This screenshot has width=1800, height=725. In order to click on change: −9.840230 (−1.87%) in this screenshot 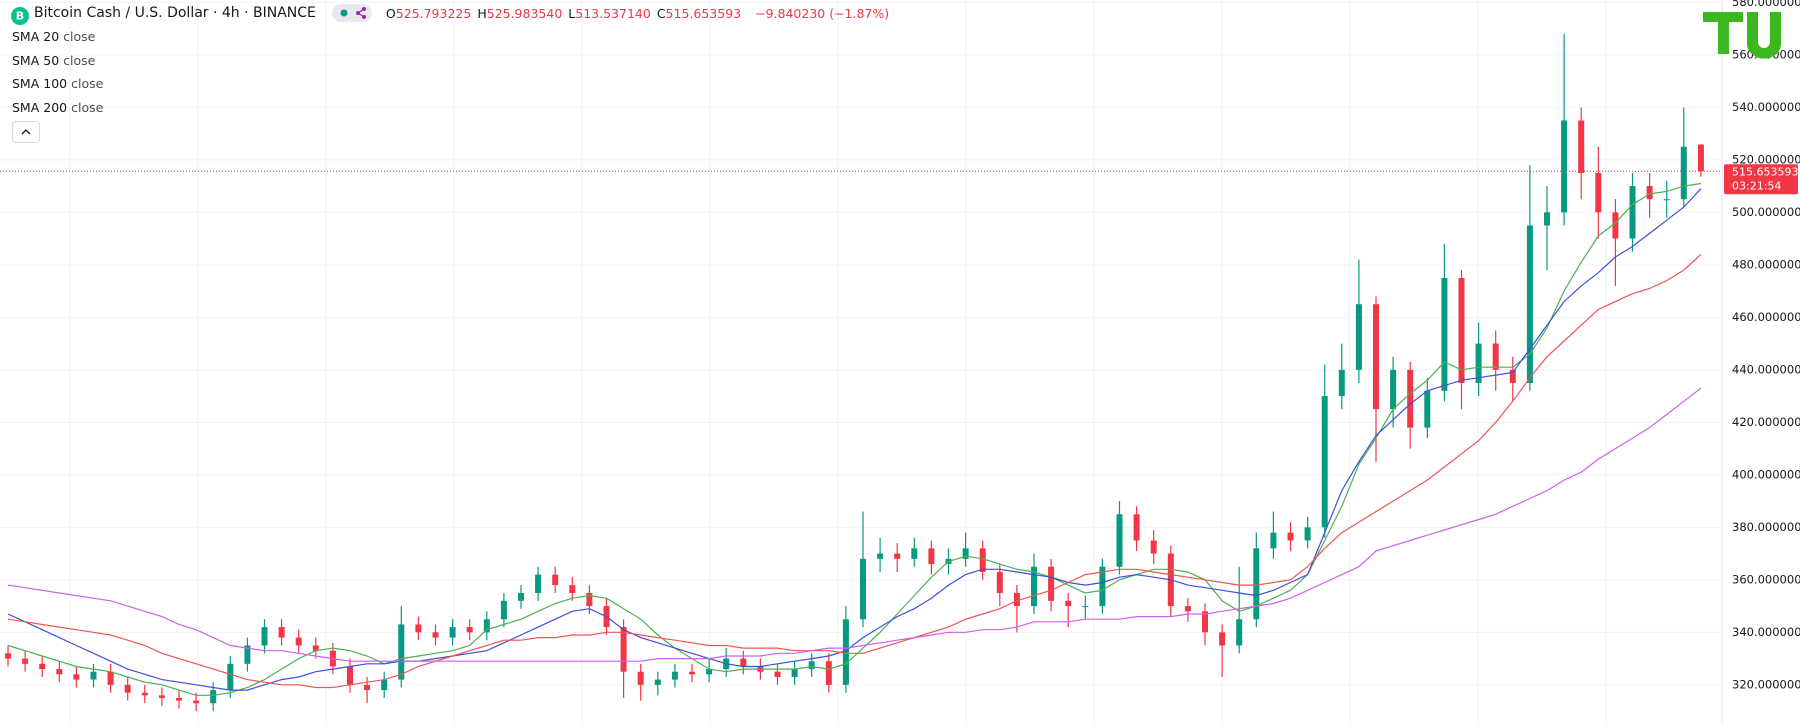, I will do `click(822, 13)`.